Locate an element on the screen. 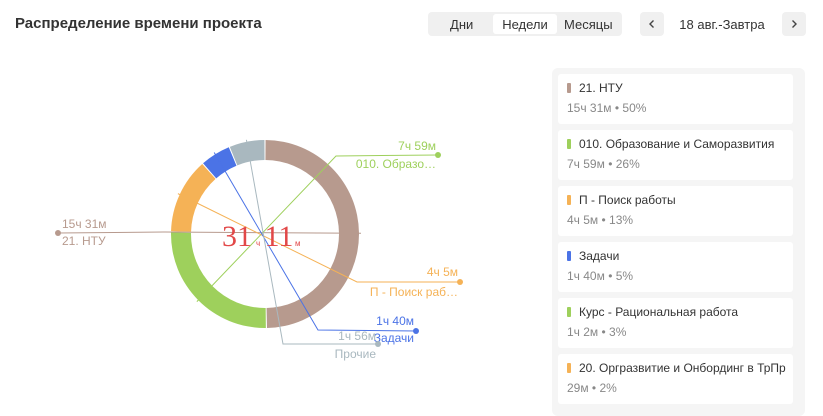 The width and height of the screenshot is (823, 416). slice-name-label: 21. НТУ is located at coordinates (84, 241).